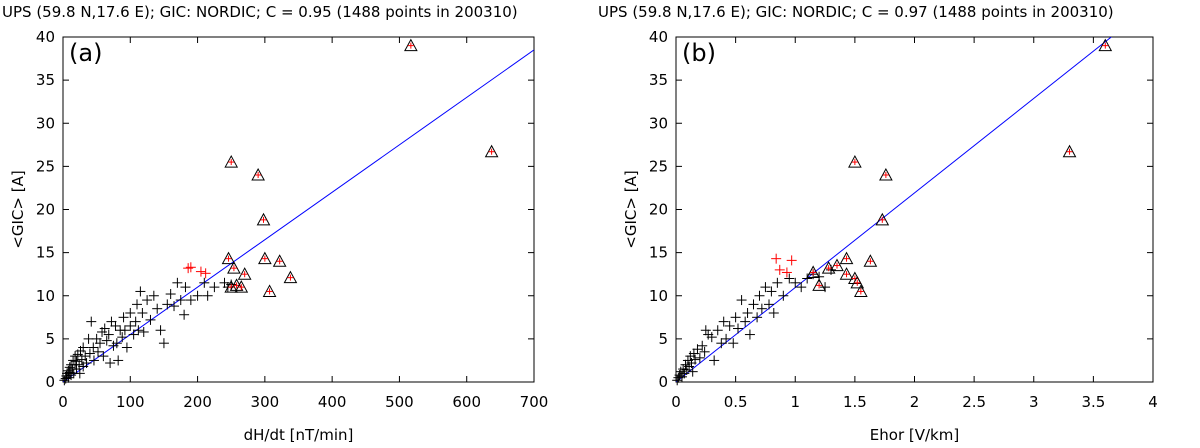 This screenshot has height=448, width=1200. I want to click on y-tick-label: 20, so click(45, 210).